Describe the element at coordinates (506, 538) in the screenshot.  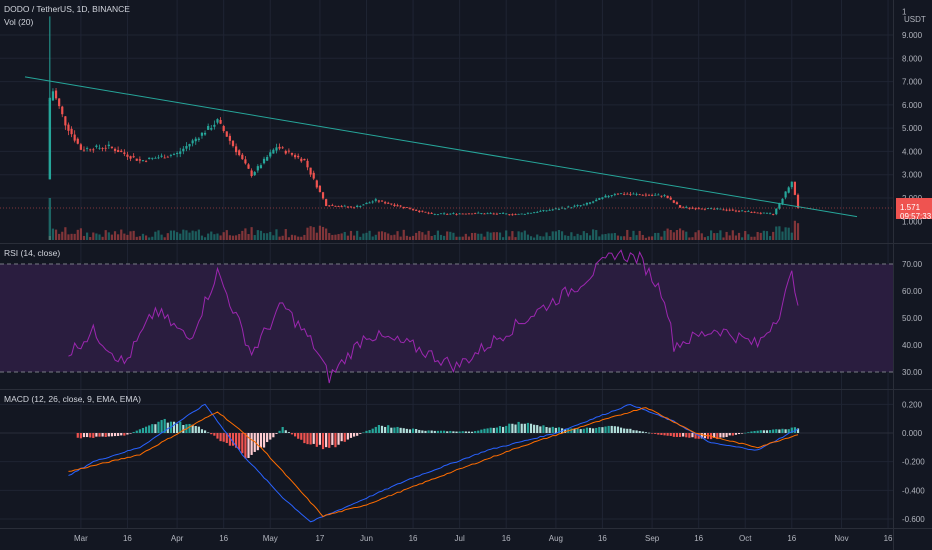
I see `time-tick-label: 16` at that location.